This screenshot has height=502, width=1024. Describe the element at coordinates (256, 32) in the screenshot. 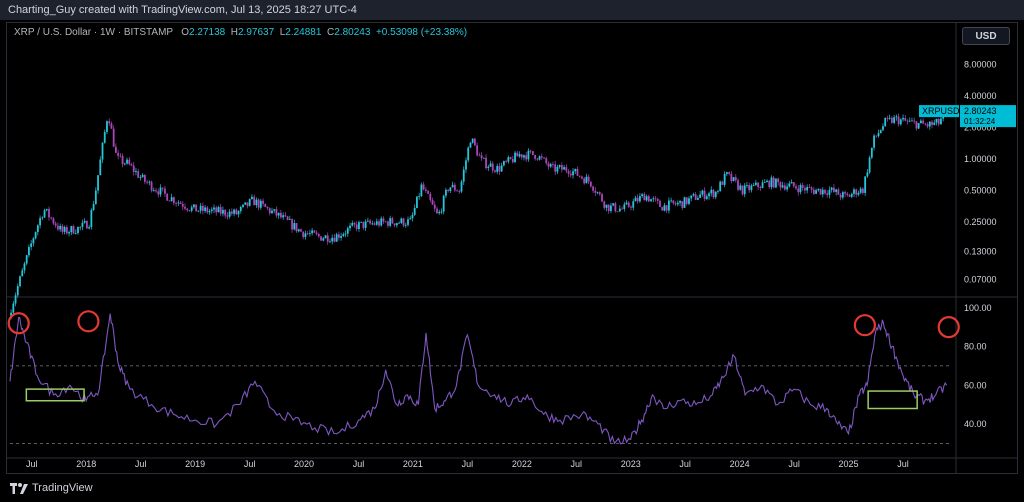

I see `high-value: 2.97637` at that location.